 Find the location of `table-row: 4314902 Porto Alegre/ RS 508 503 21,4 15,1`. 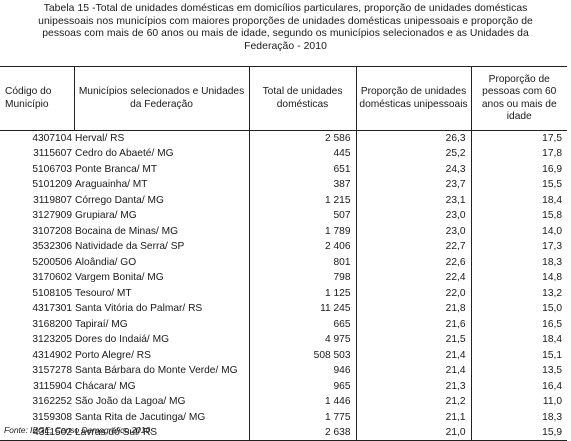

table-row: 4314902 Porto Alegre/ RS 508 503 21,4 15,1 is located at coordinates (283, 355).